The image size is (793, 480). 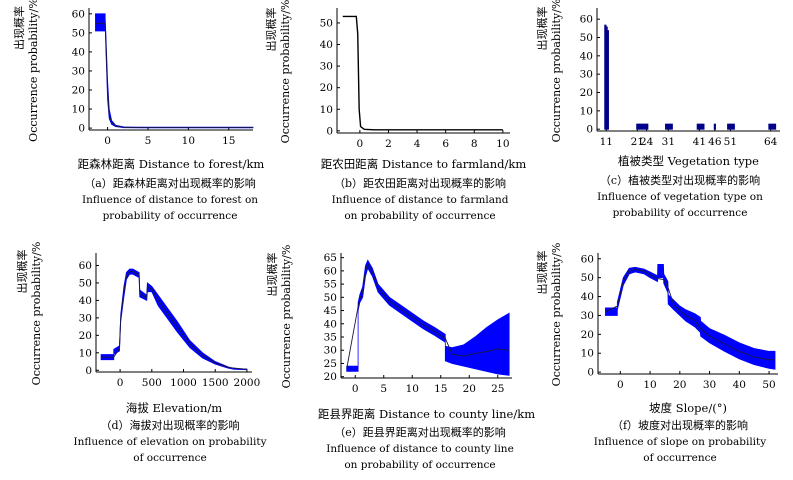 What do you see at coordinates (330, 298) in the screenshot?
I see `chart-e-y-tick-label: 50` at bounding box center [330, 298].